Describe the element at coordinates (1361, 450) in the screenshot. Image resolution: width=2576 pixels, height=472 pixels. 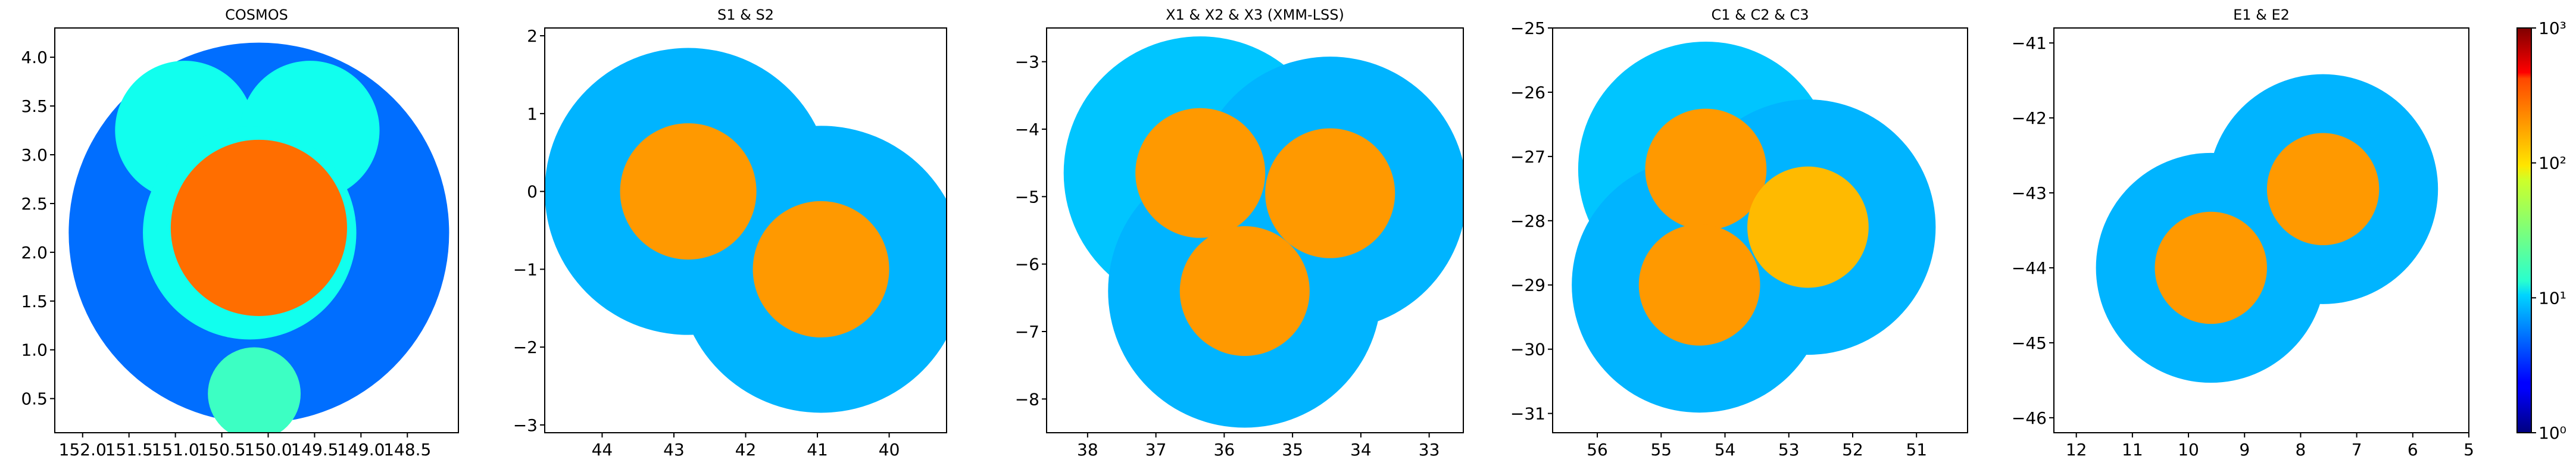
I see `x-tick-label: 34` at that location.